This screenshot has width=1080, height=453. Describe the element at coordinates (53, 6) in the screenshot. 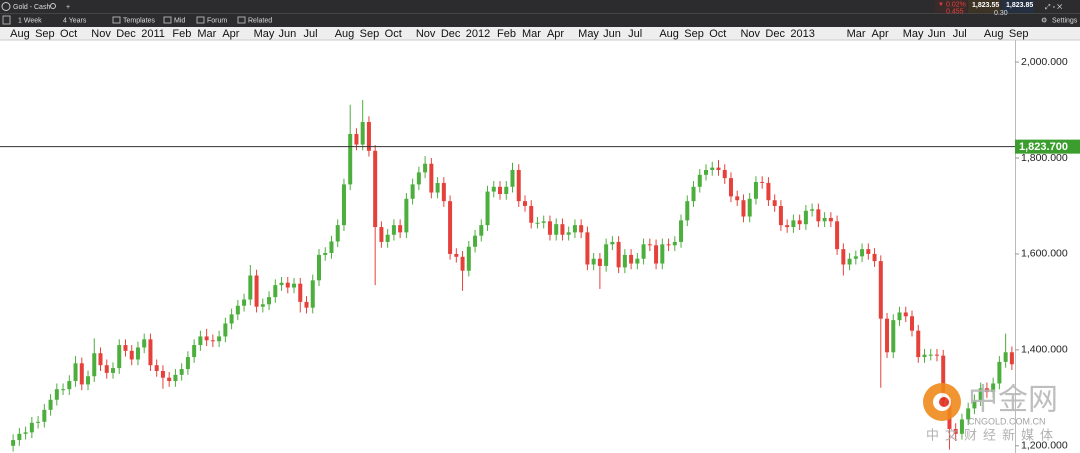

I see `search-icon` at that location.